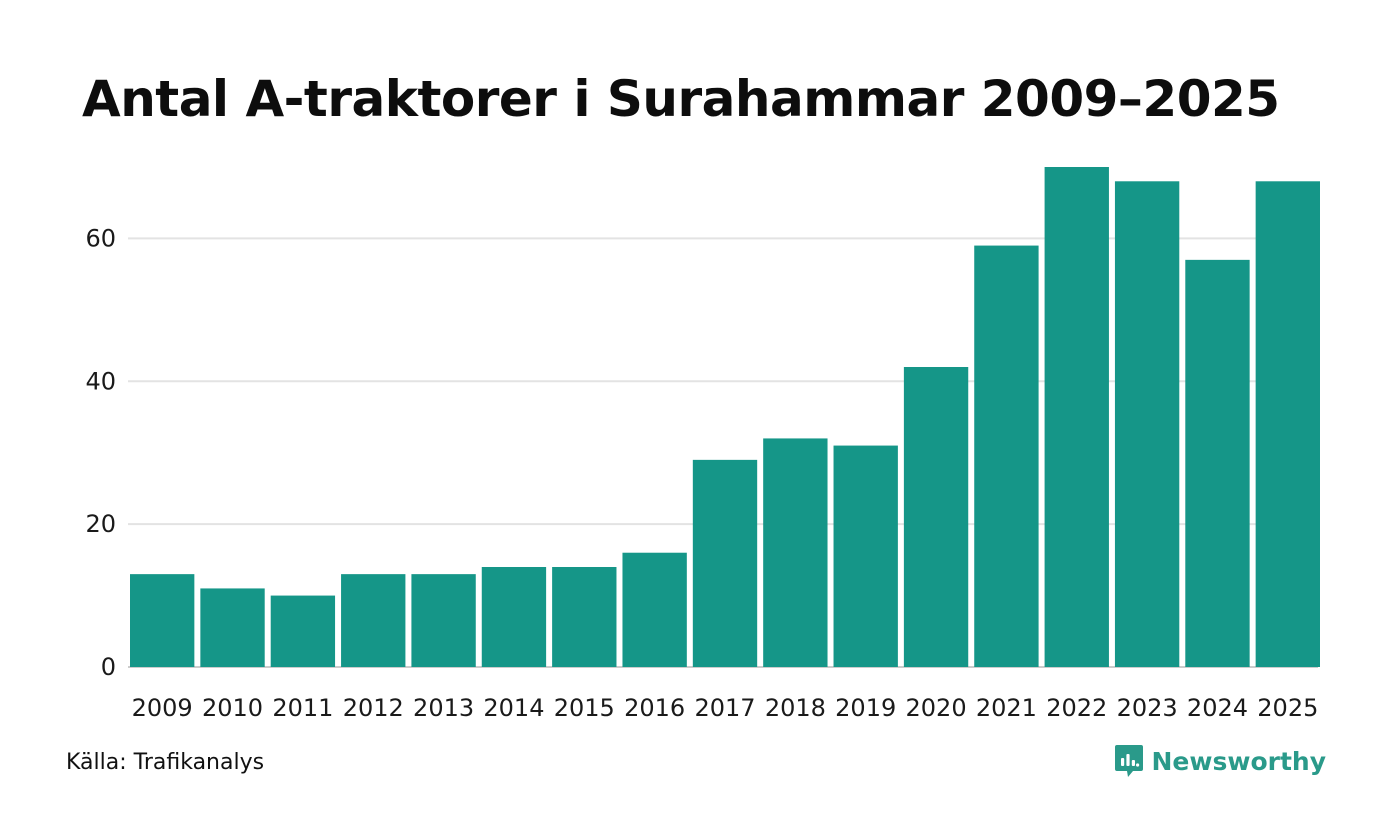 The height and width of the screenshot is (840, 1400). What do you see at coordinates (1006, 456) in the screenshot?
I see `bar-2021` at bounding box center [1006, 456].